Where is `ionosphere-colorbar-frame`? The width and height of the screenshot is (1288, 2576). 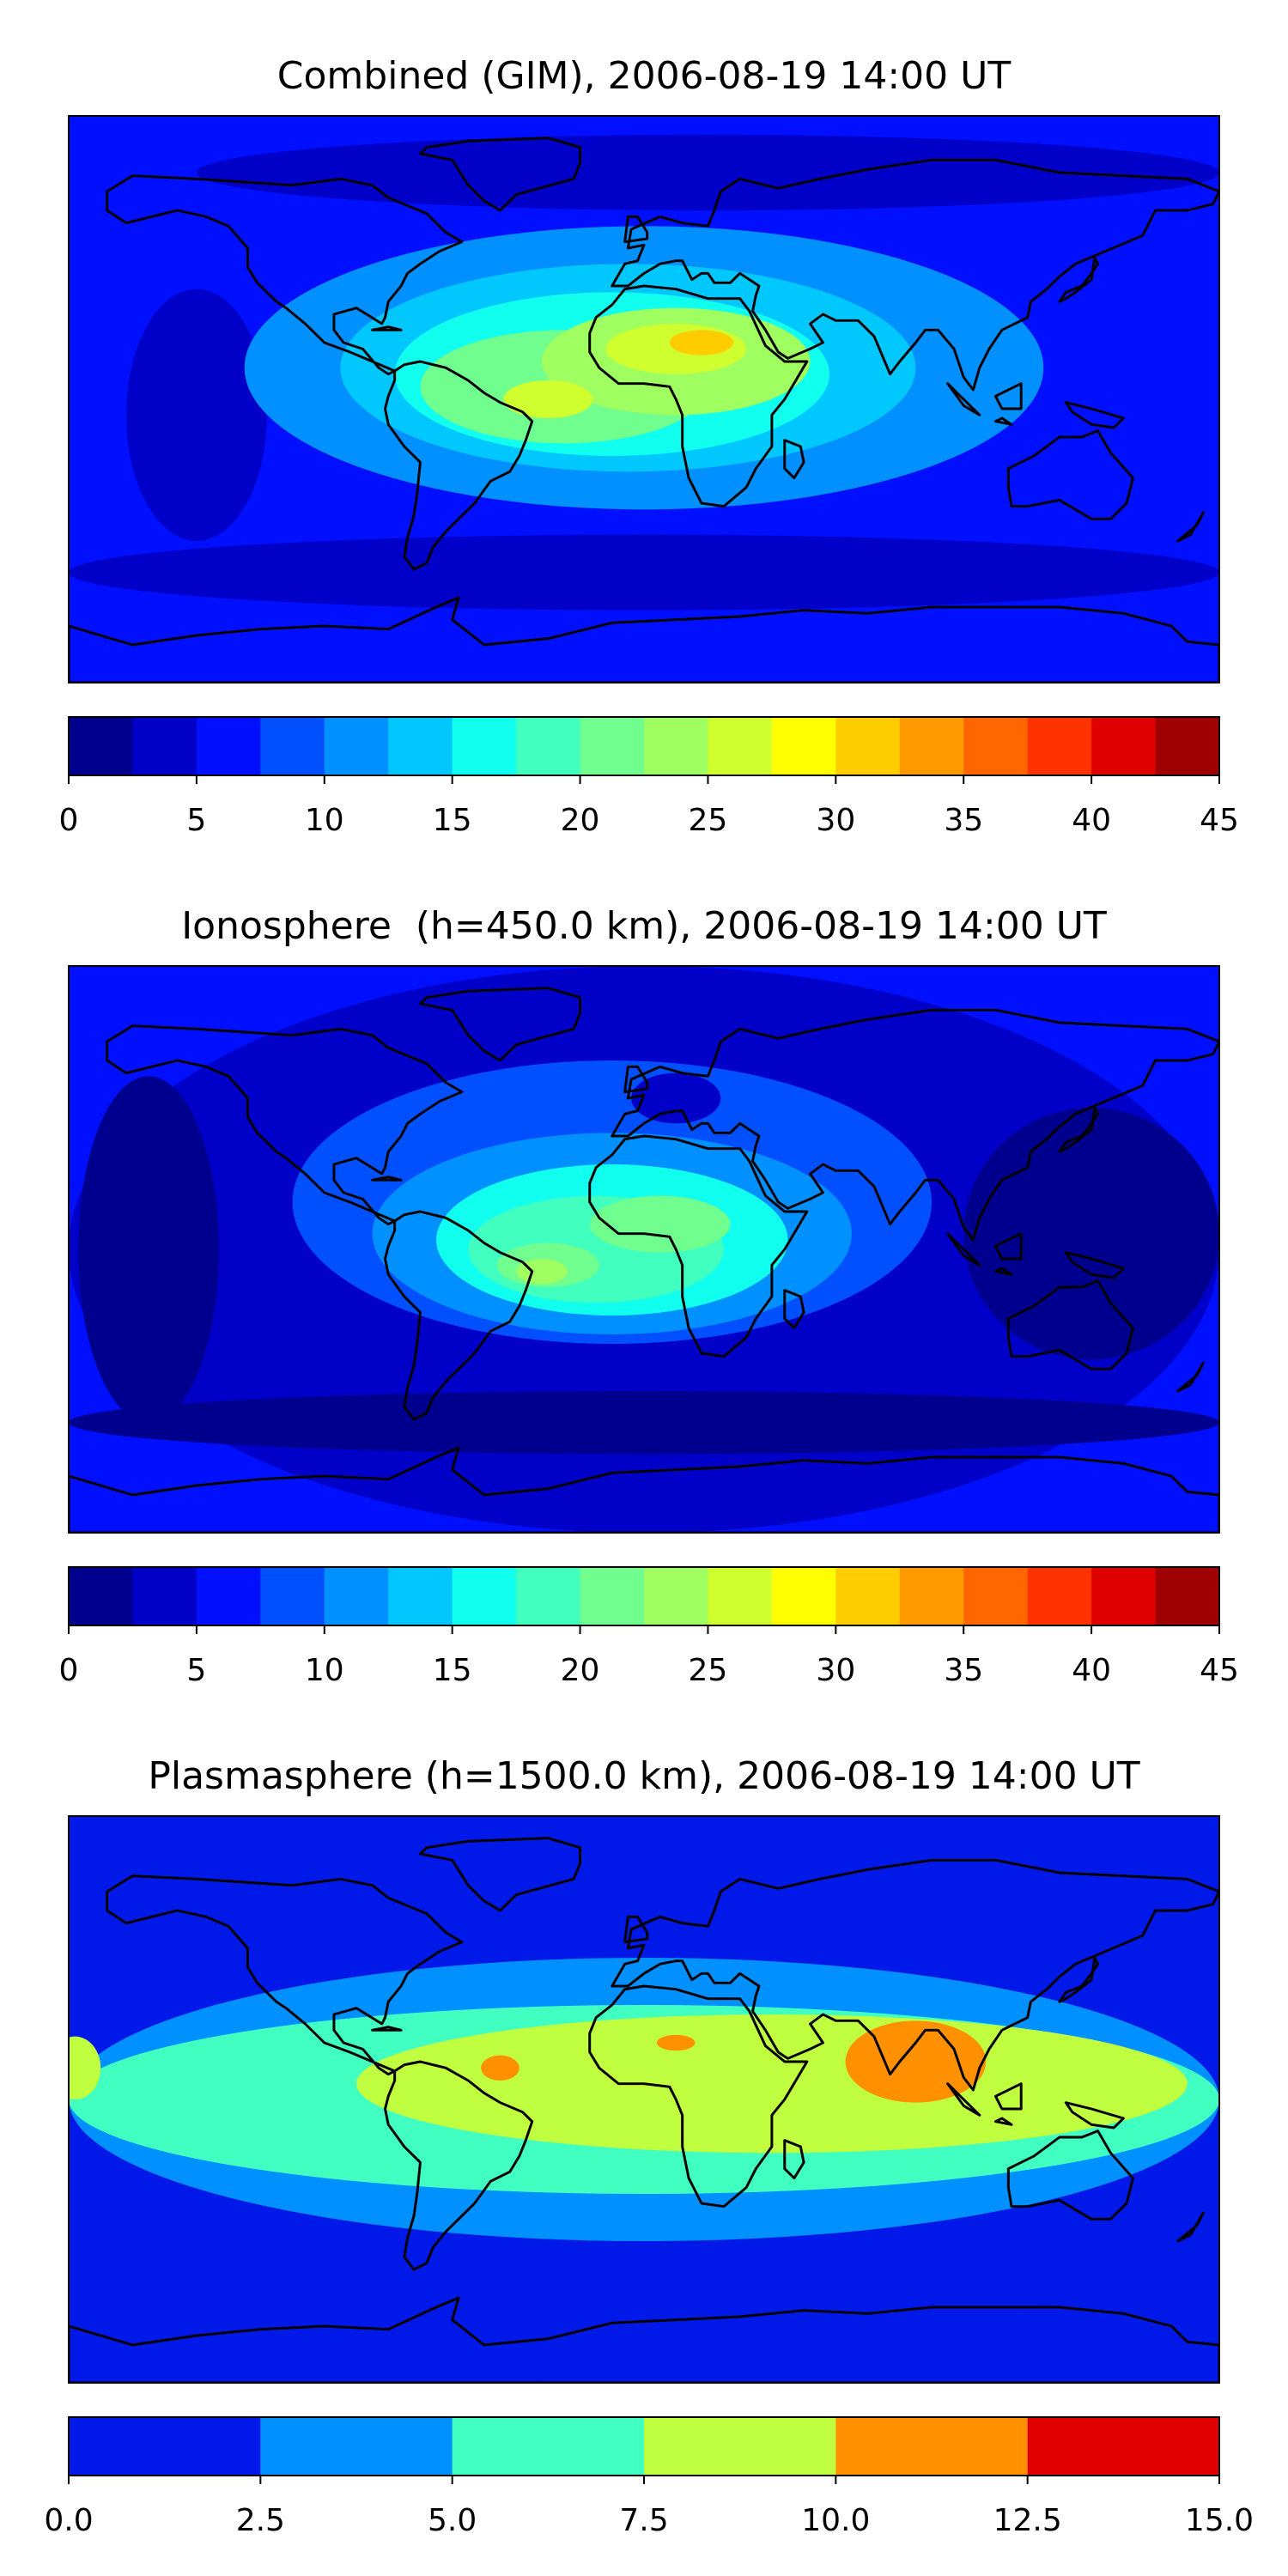 ionosphere-colorbar-frame is located at coordinates (644, 1596).